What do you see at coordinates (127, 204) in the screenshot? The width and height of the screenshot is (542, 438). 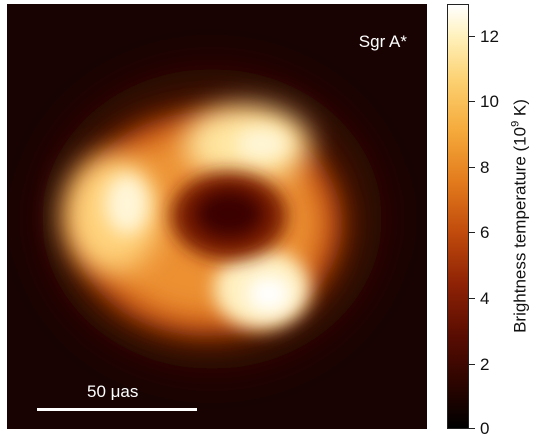 I see `hot-spot-left` at bounding box center [127, 204].